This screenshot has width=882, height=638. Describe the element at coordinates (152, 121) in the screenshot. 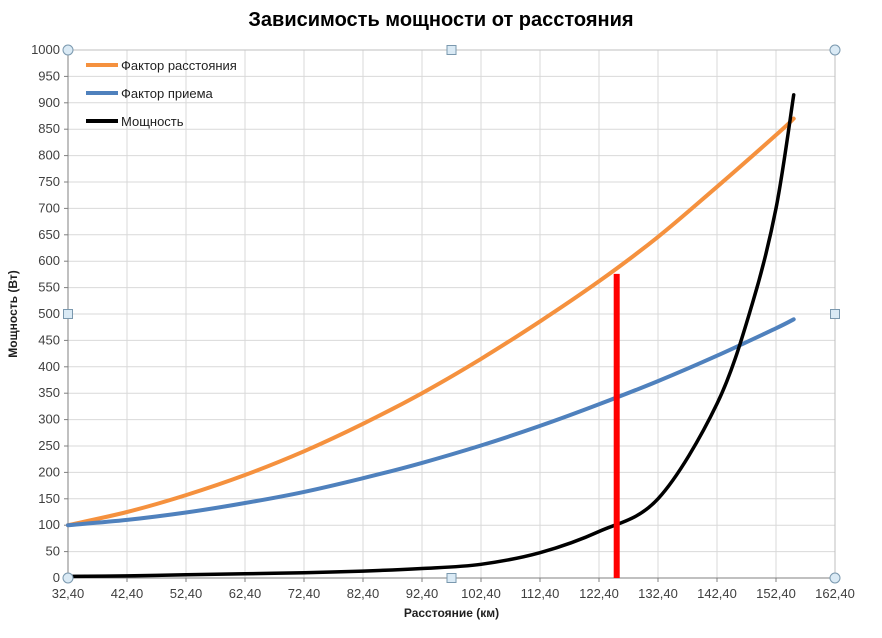

I see `legend-label: Мощность` at that location.